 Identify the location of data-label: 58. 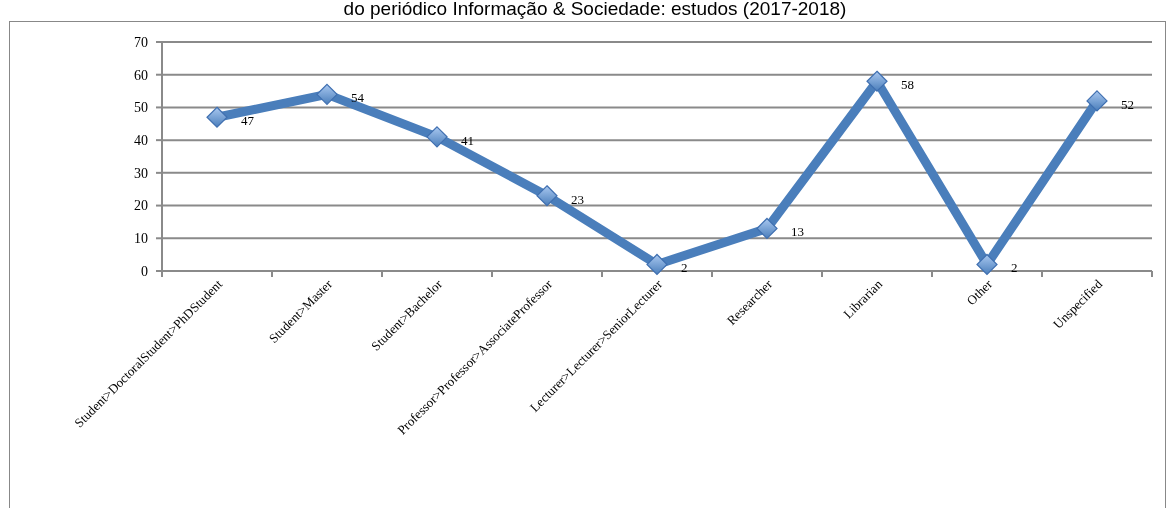
(907, 85).